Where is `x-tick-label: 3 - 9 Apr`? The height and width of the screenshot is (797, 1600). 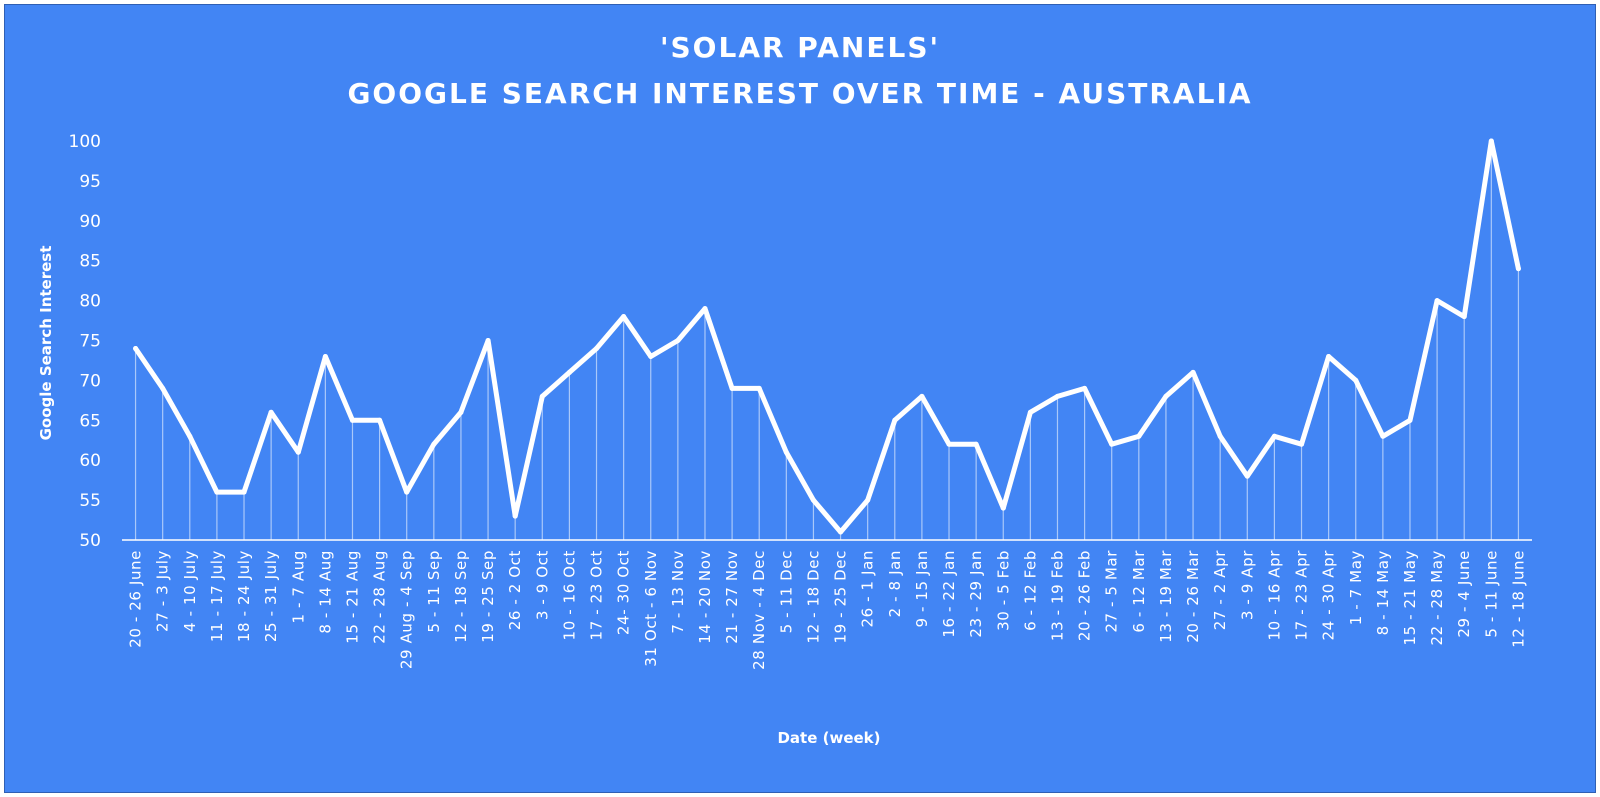 x-tick-label: 3 - 9 Apr is located at coordinates (1247, 585).